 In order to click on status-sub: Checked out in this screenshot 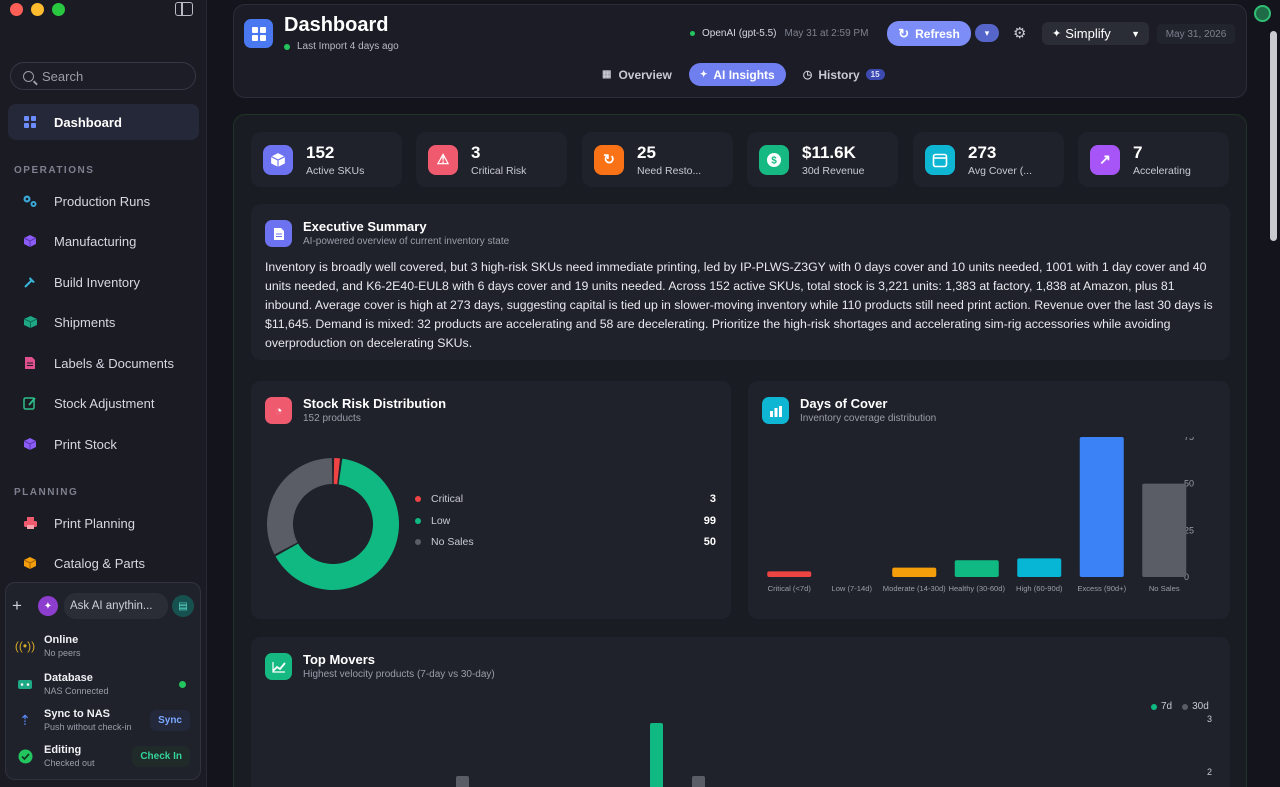, I will do `click(69, 763)`.